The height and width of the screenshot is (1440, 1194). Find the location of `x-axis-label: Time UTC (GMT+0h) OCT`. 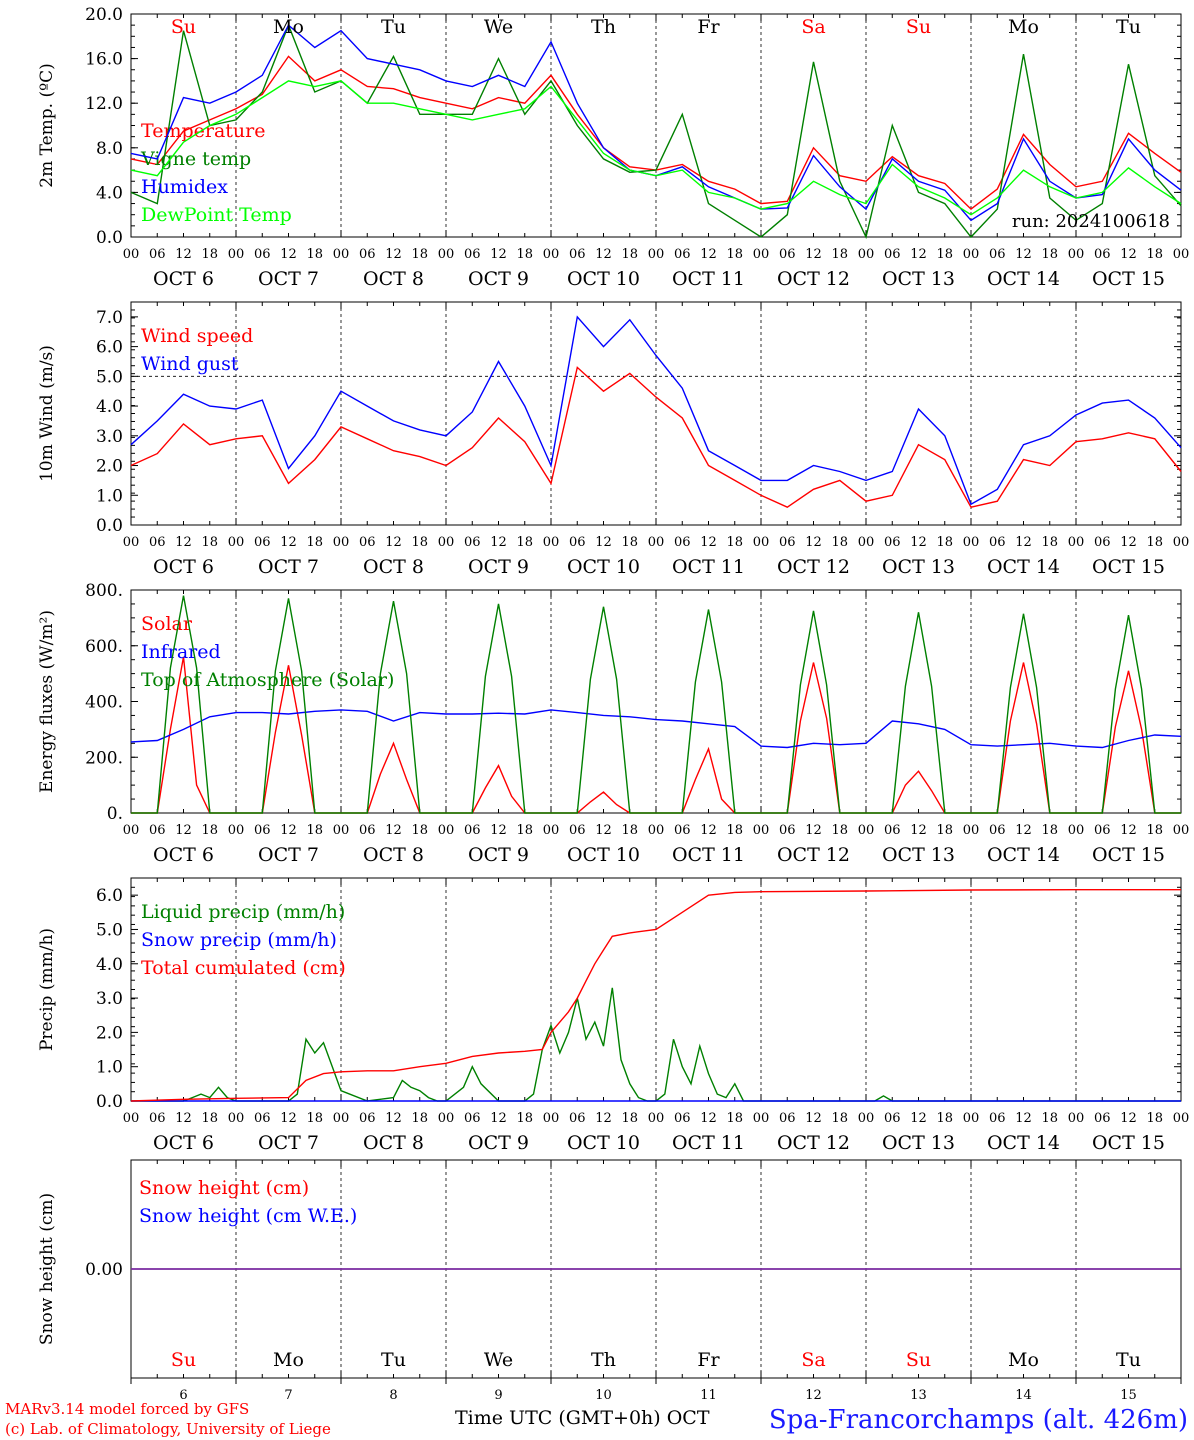

x-axis-label: Time UTC (GMT+0h) OCT is located at coordinates (582, 1418).